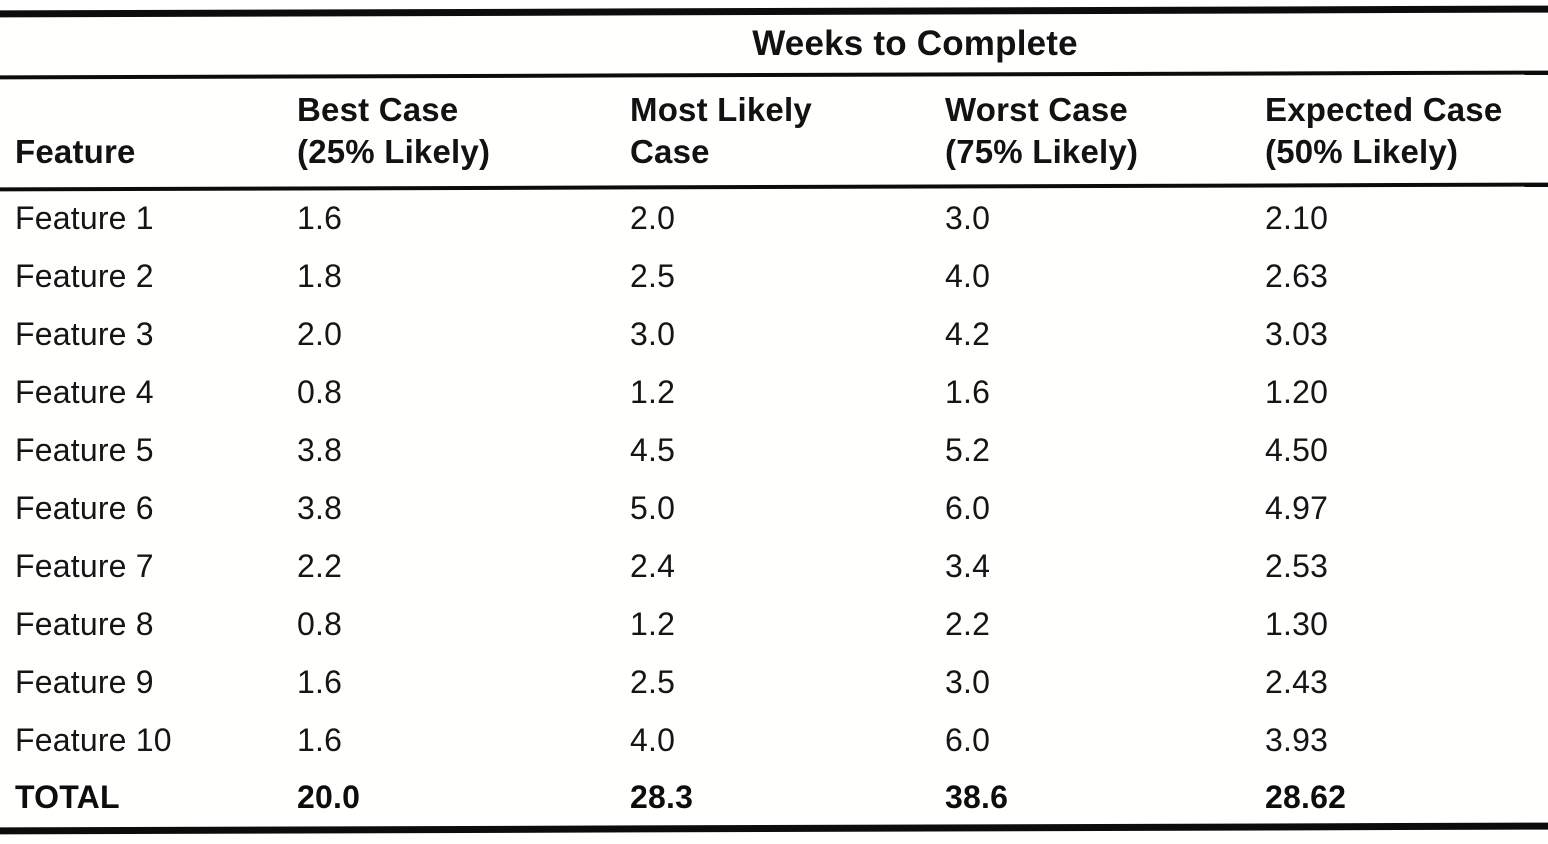 This screenshot has height=844, width=1548. Describe the element at coordinates (653, 739) in the screenshot. I see `cell-most-likely: 4.0` at that location.